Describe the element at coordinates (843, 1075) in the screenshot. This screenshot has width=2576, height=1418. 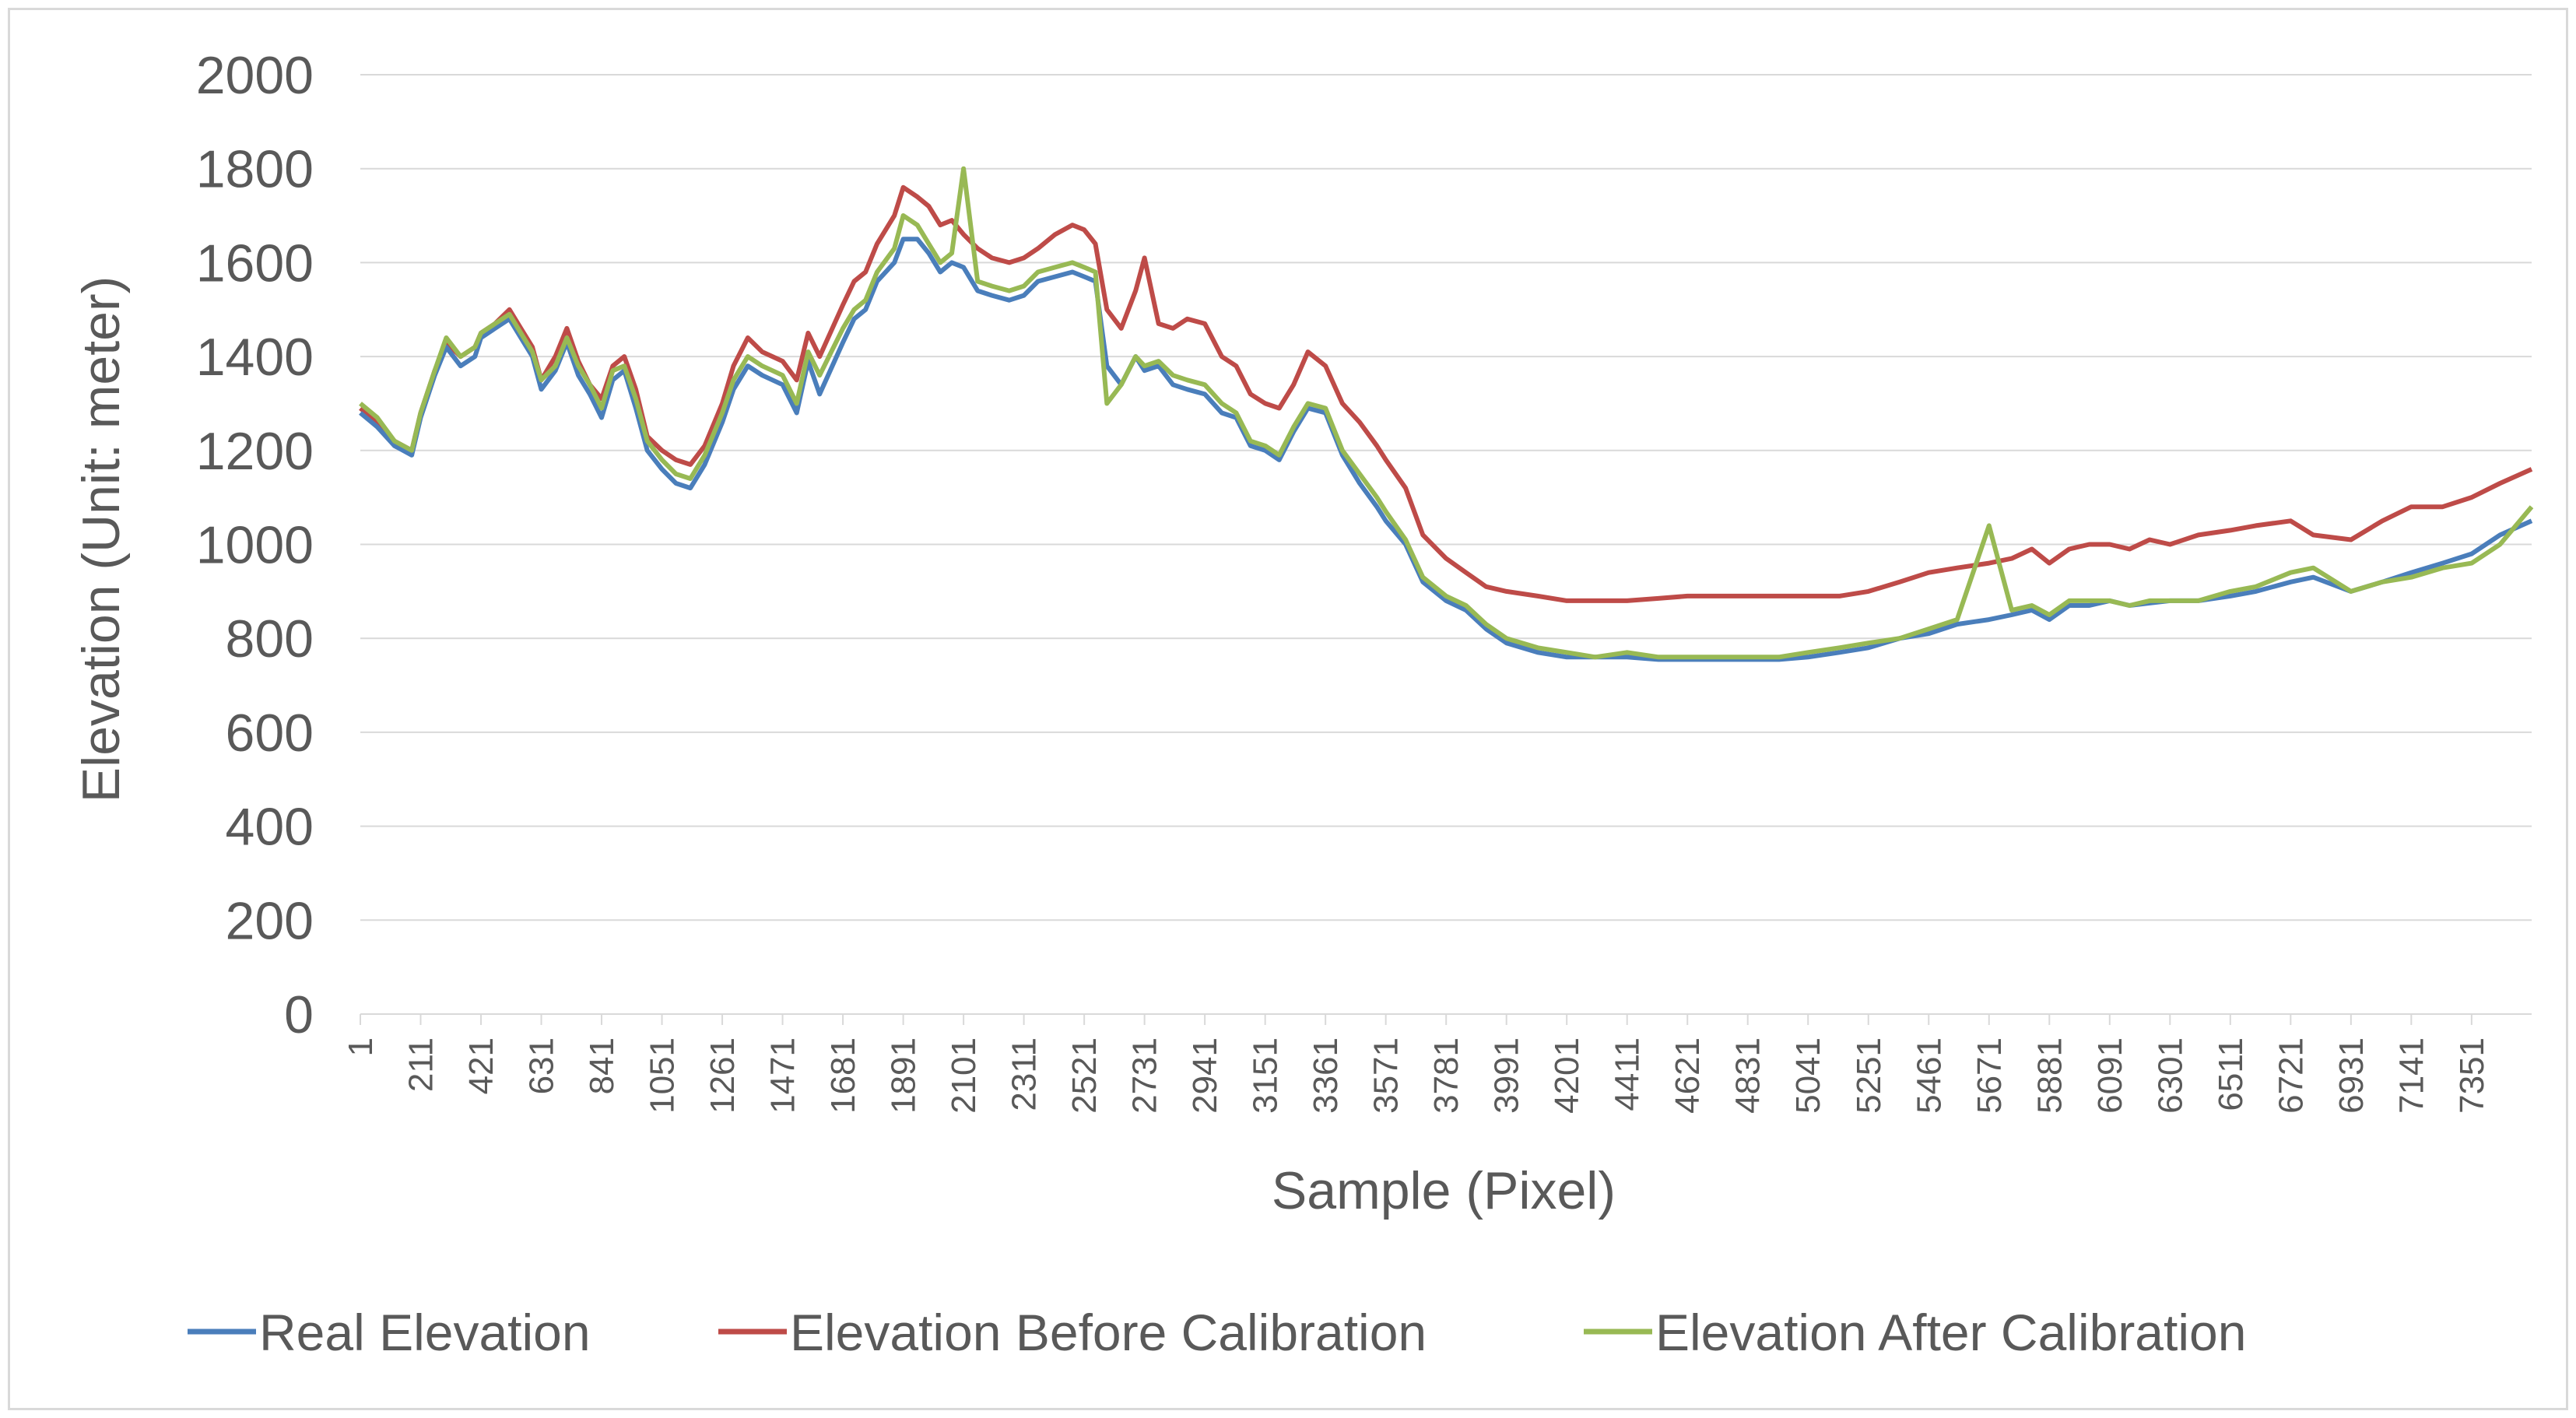
I see `x-tick-label: 1681` at that location.